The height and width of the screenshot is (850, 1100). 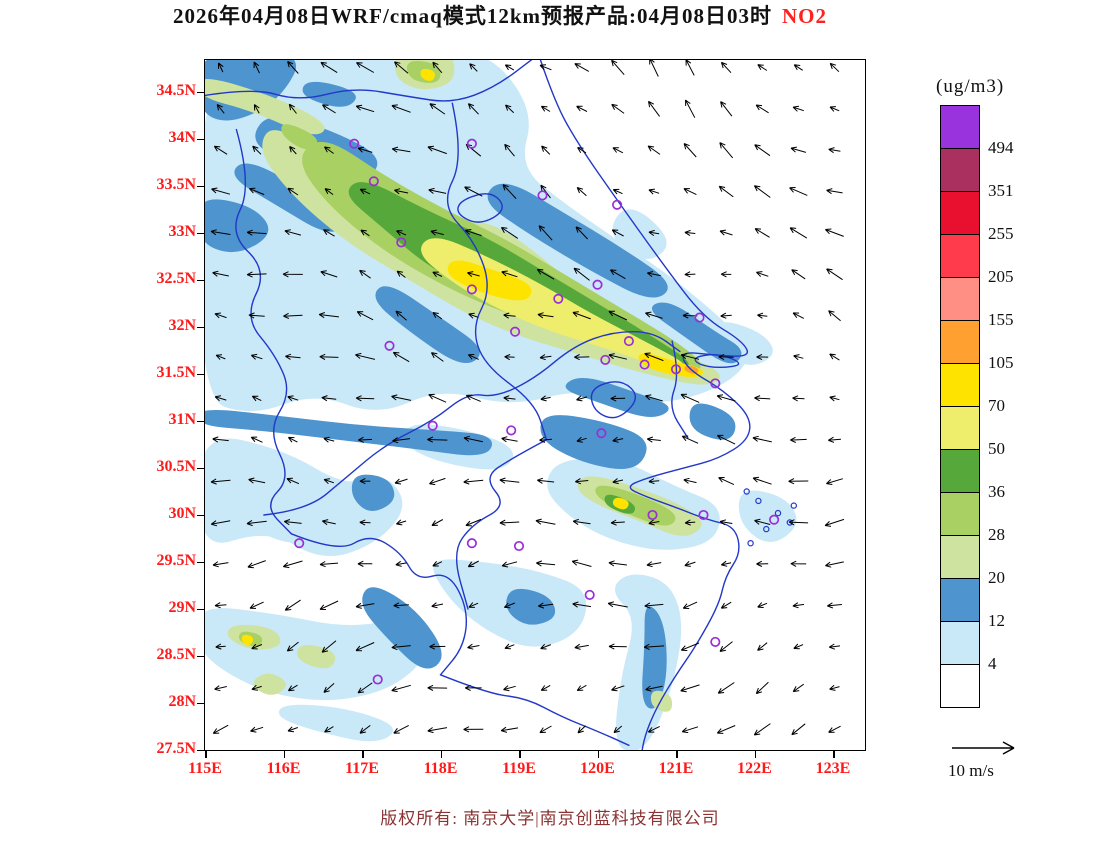 What do you see at coordinates (472, 16) in the screenshot?
I see `title-text: 2026年04月08日WRF/cmaq模式12km预报产品:04月08日03时` at bounding box center [472, 16].